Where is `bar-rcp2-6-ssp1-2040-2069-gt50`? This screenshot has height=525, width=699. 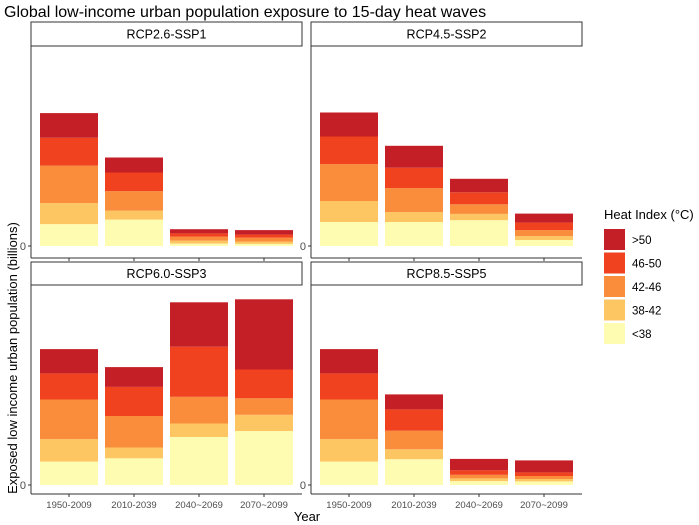 bar-rcp2-6-ssp1-2040-2069-gt50 is located at coordinates (199, 231).